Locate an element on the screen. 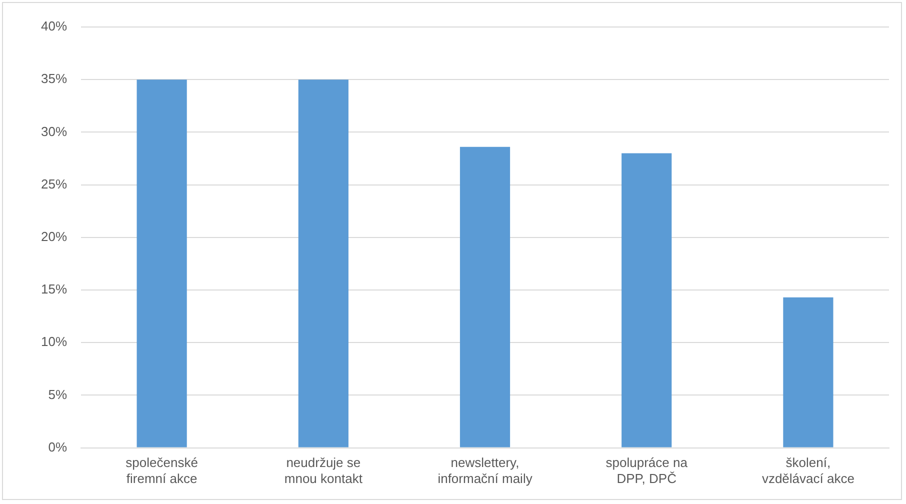 The height and width of the screenshot is (504, 906). x-tick-label: neudržuje se mnou kontakt is located at coordinates (323, 470).